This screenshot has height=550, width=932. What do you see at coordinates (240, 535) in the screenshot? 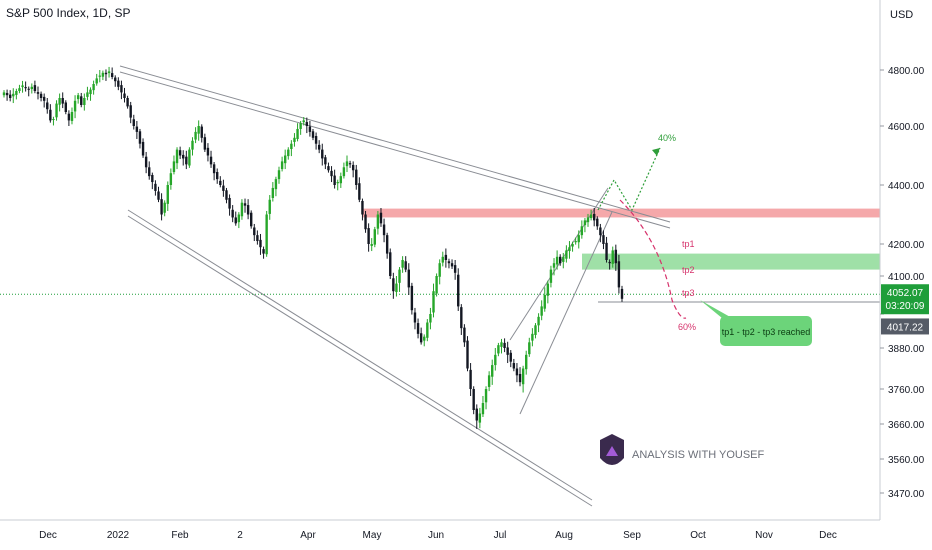
I see `x-tick-label: 2` at bounding box center [240, 535].